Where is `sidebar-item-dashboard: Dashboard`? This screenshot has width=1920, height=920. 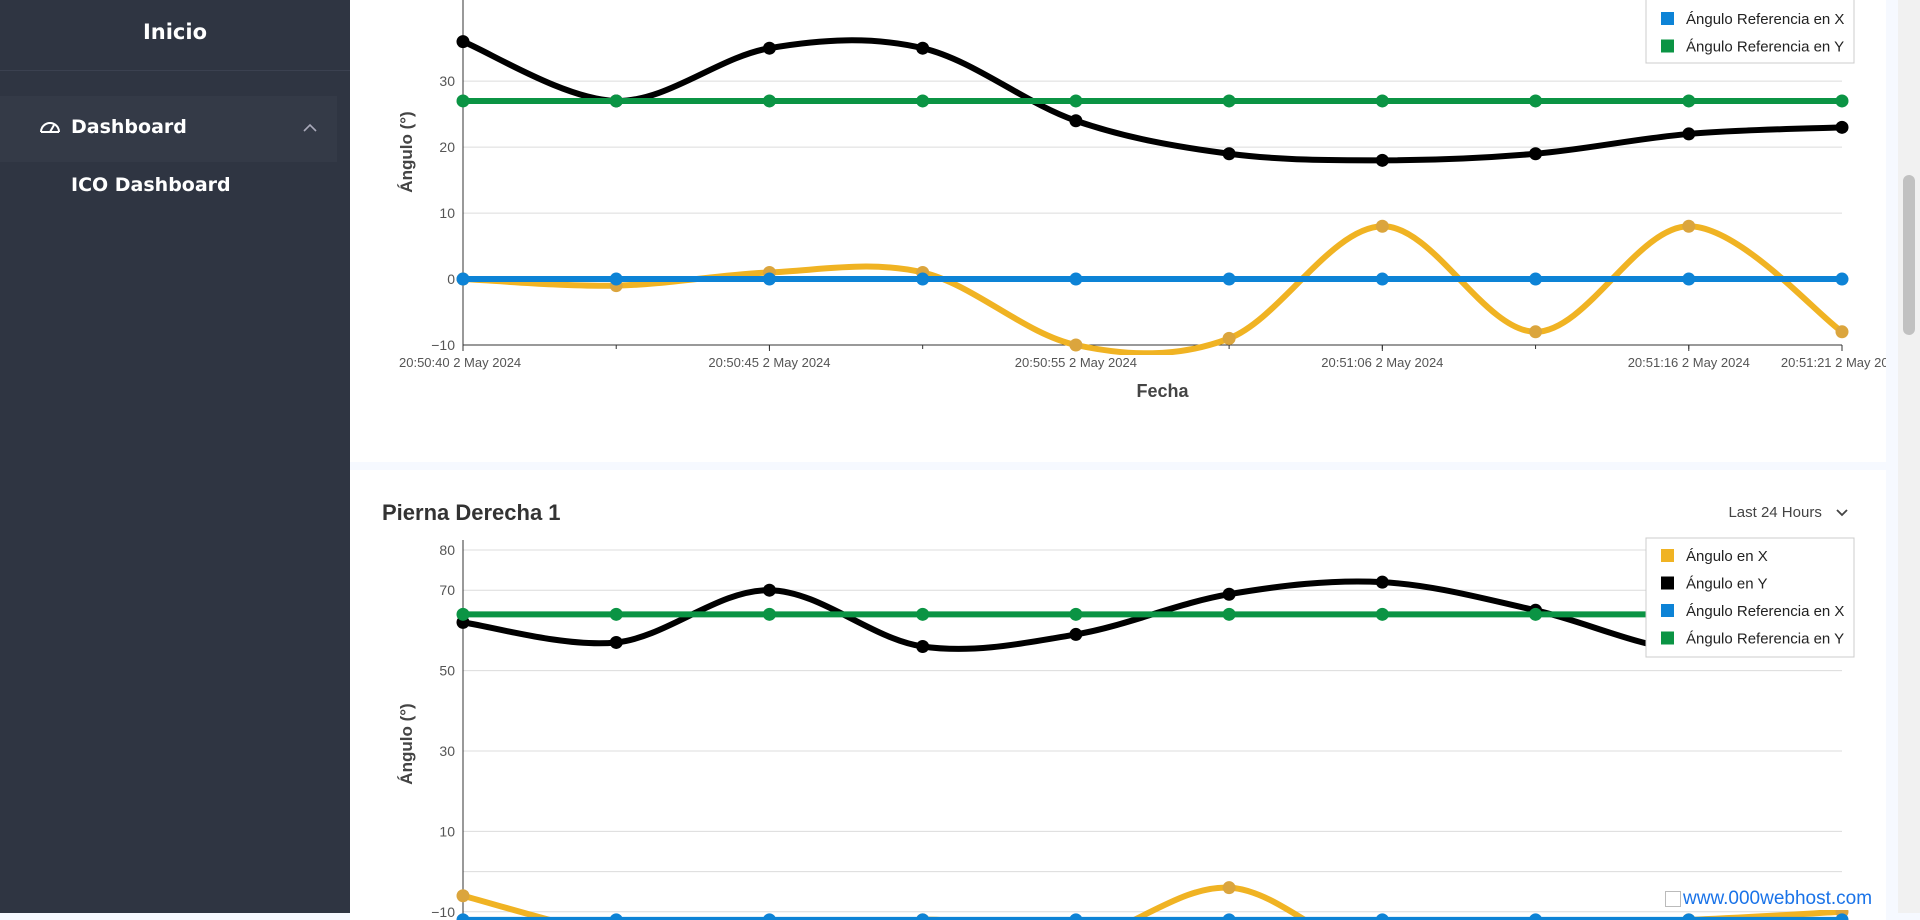
sidebar-item-dashboard: Dashboard is located at coordinates (168, 129).